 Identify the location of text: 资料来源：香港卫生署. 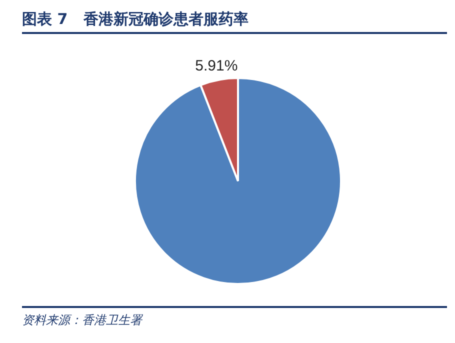
(83, 320).